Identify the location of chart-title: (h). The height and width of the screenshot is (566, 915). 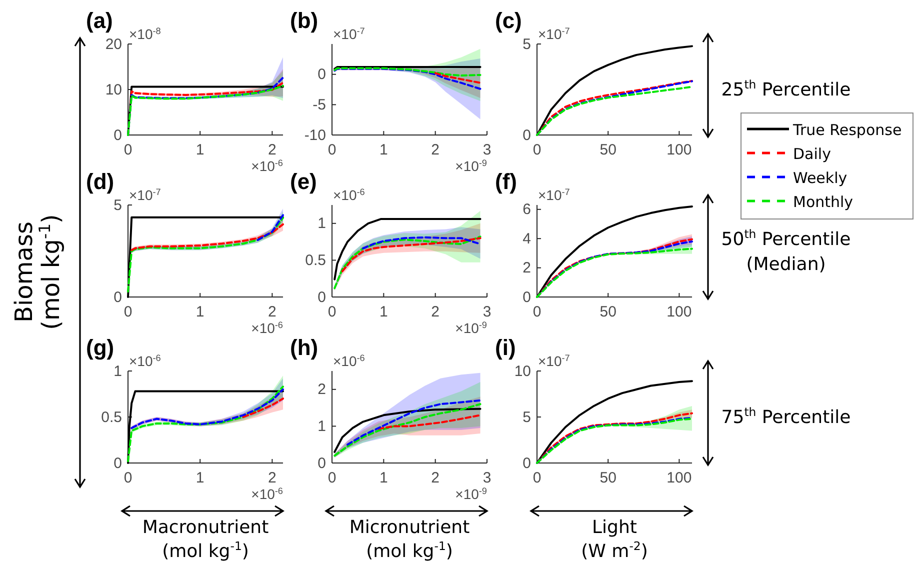
(304, 347).